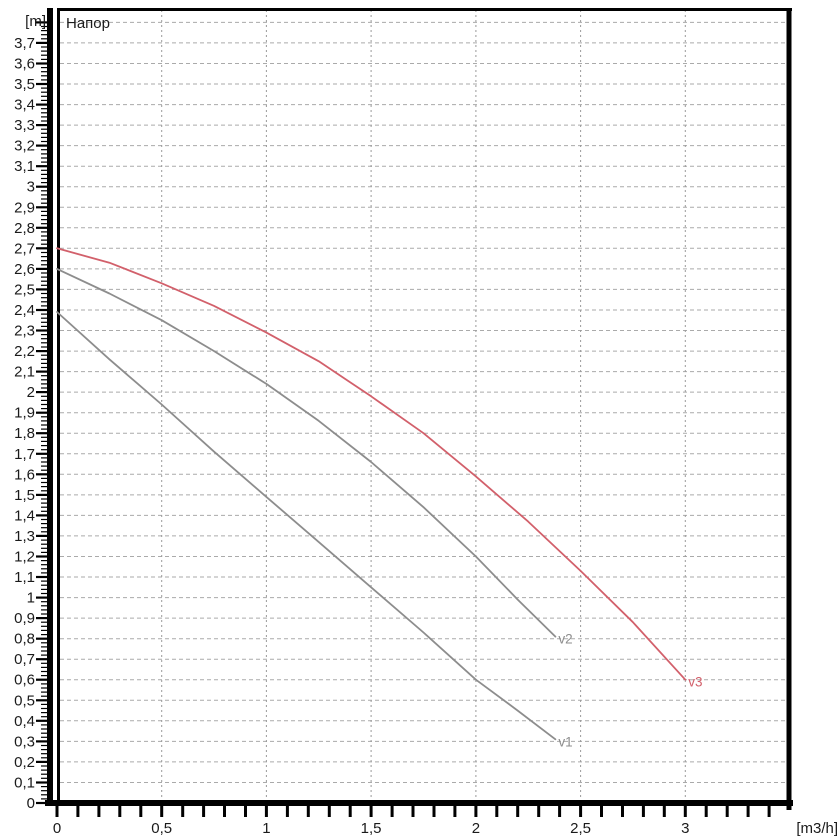  I want to click on y-tick-label: 2, so click(31, 392).